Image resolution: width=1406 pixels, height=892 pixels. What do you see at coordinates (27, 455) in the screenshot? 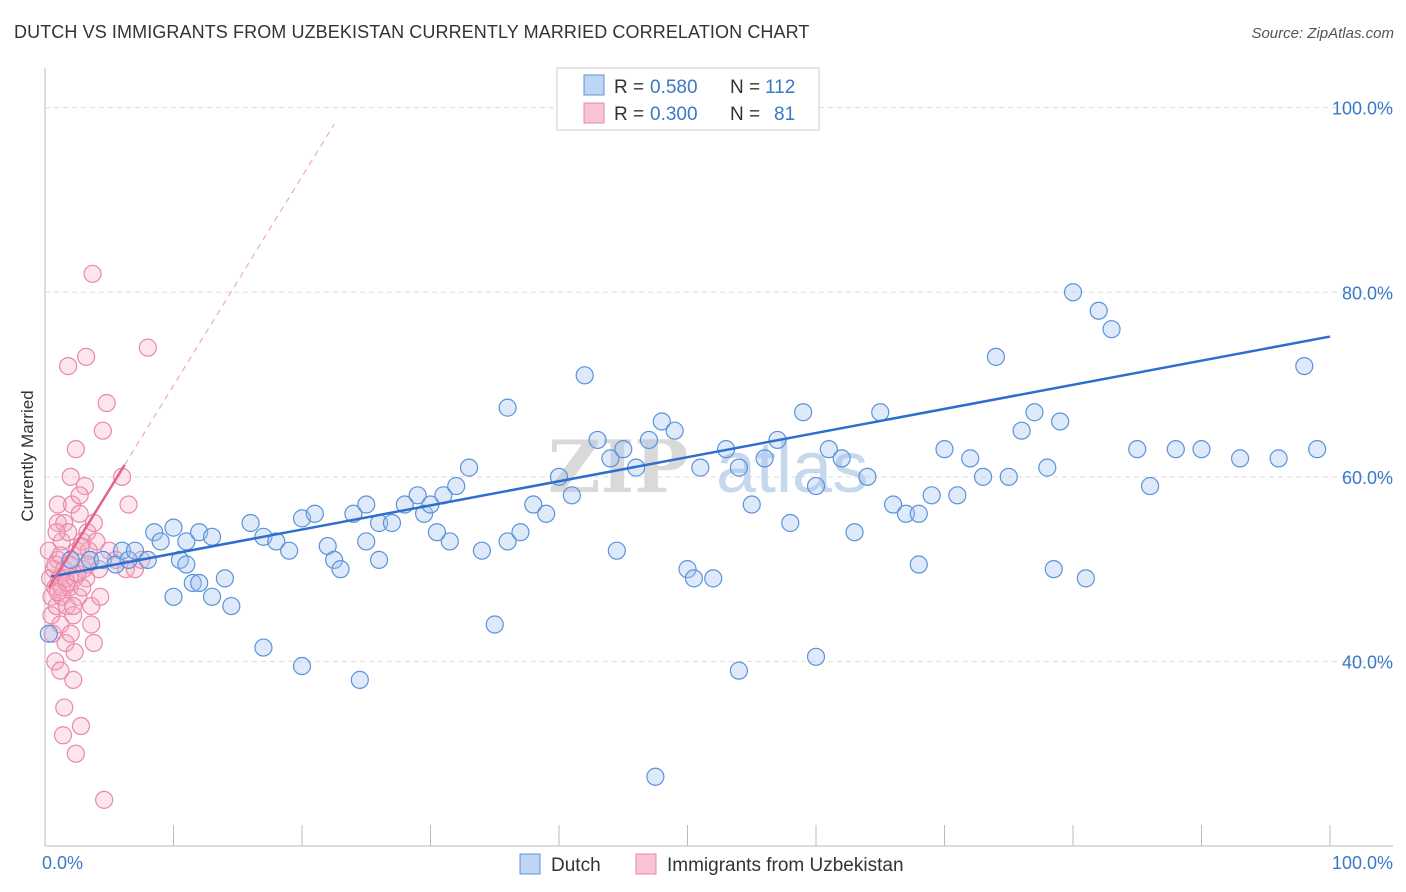
I see `y-axis-title: Currently Married` at bounding box center [27, 455].